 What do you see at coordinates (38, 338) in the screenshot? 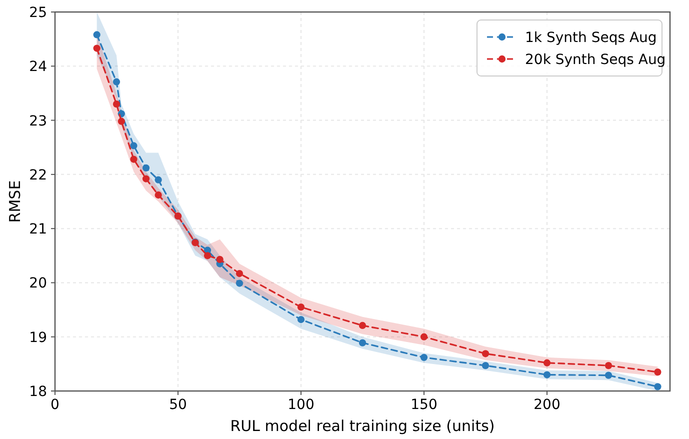
I see `y-tick-label: 19` at bounding box center [38, 338].